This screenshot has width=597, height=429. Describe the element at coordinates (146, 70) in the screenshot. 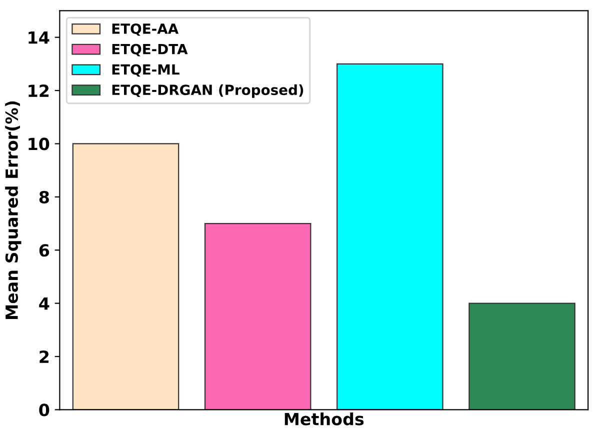

I see `legend-label: ETQE-ML` at that location.